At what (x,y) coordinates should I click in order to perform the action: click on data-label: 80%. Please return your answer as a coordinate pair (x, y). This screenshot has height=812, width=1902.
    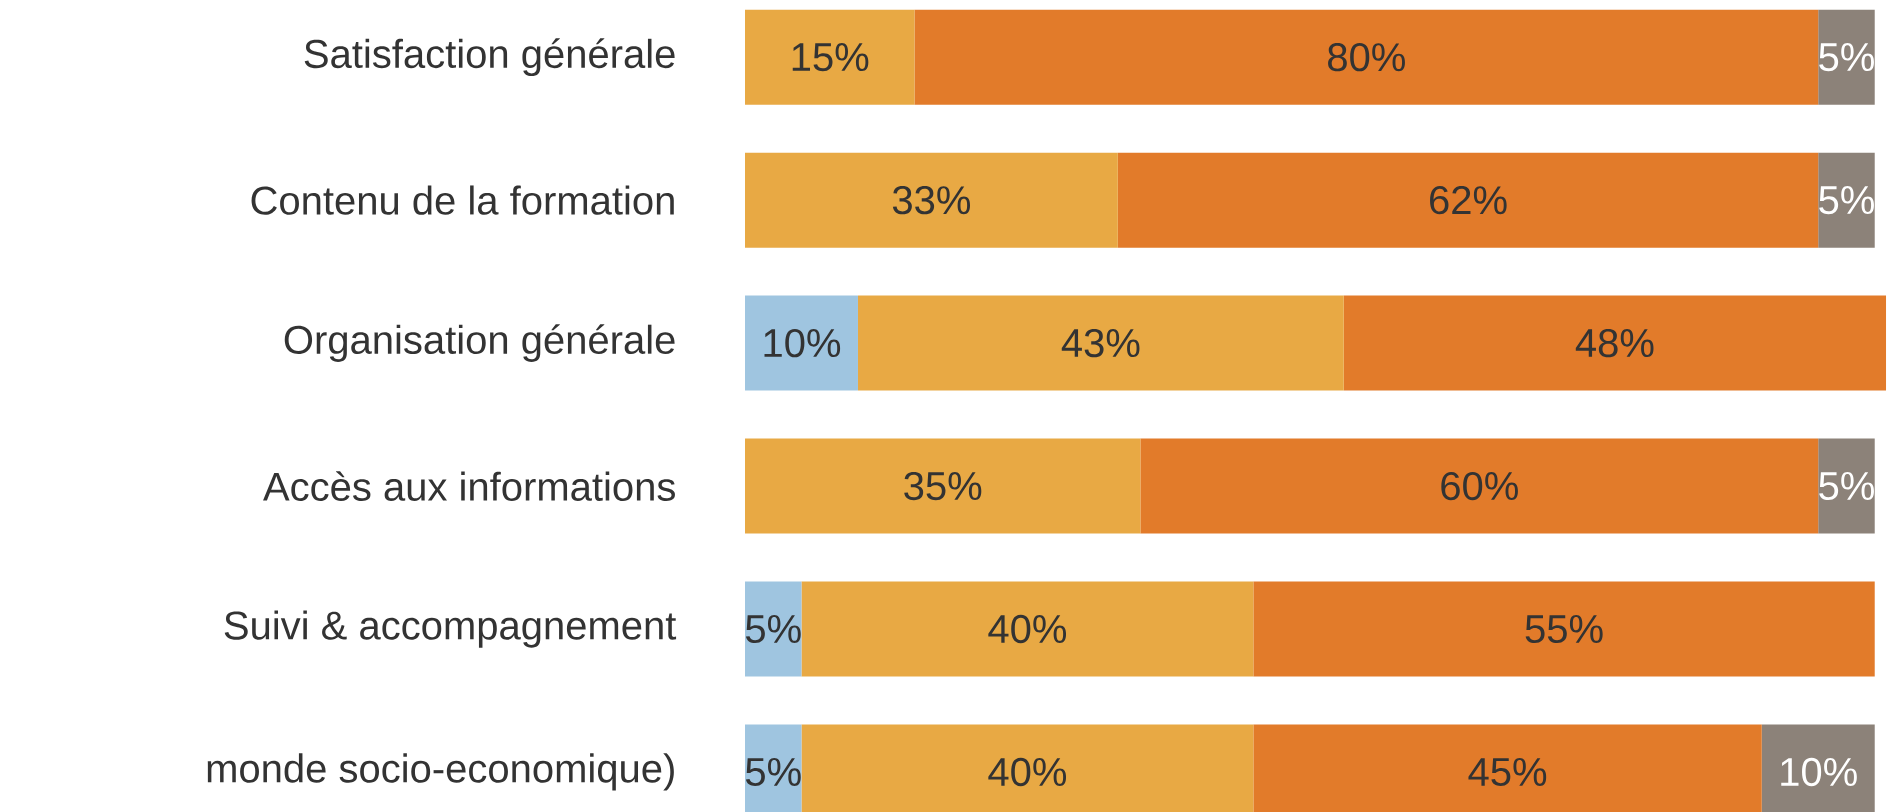
    Looking at the image, I should click on (1366, 57).